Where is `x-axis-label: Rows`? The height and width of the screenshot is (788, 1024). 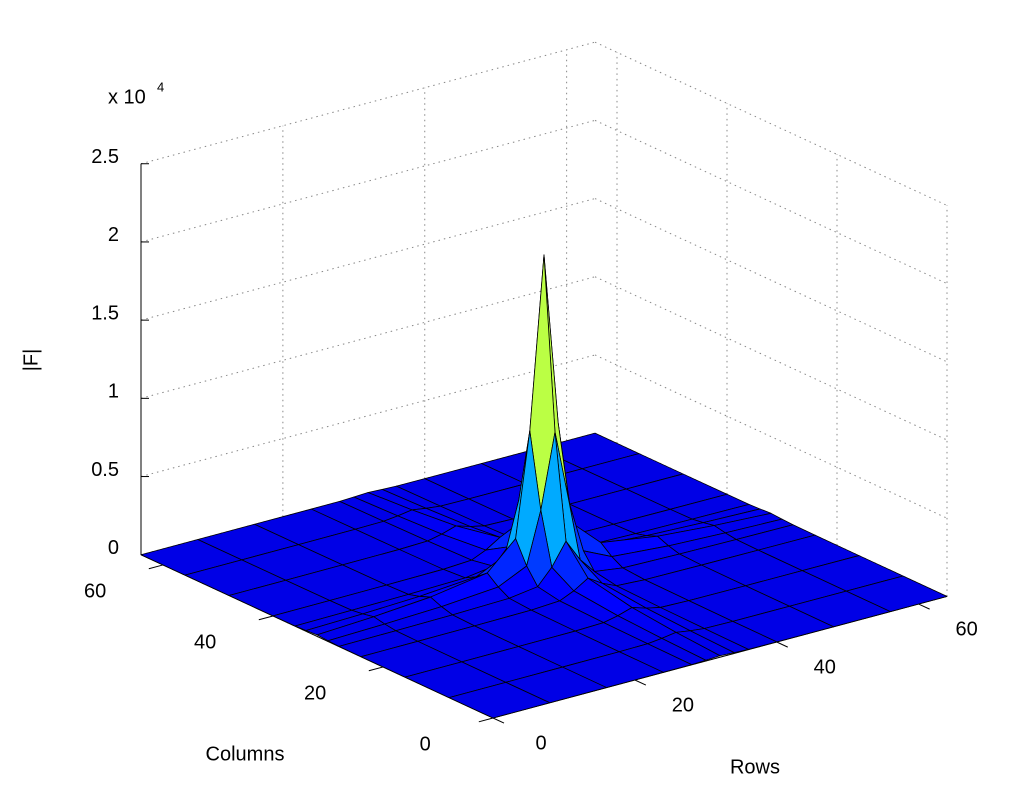 x-axis-label: Rows is located at coordinates (755, 767).